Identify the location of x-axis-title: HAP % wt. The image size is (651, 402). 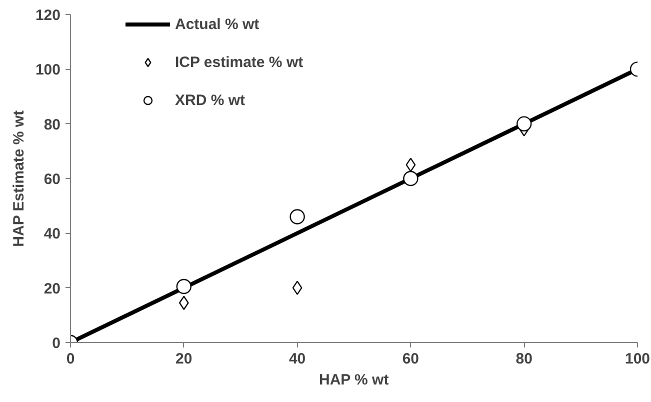
(354, 380).